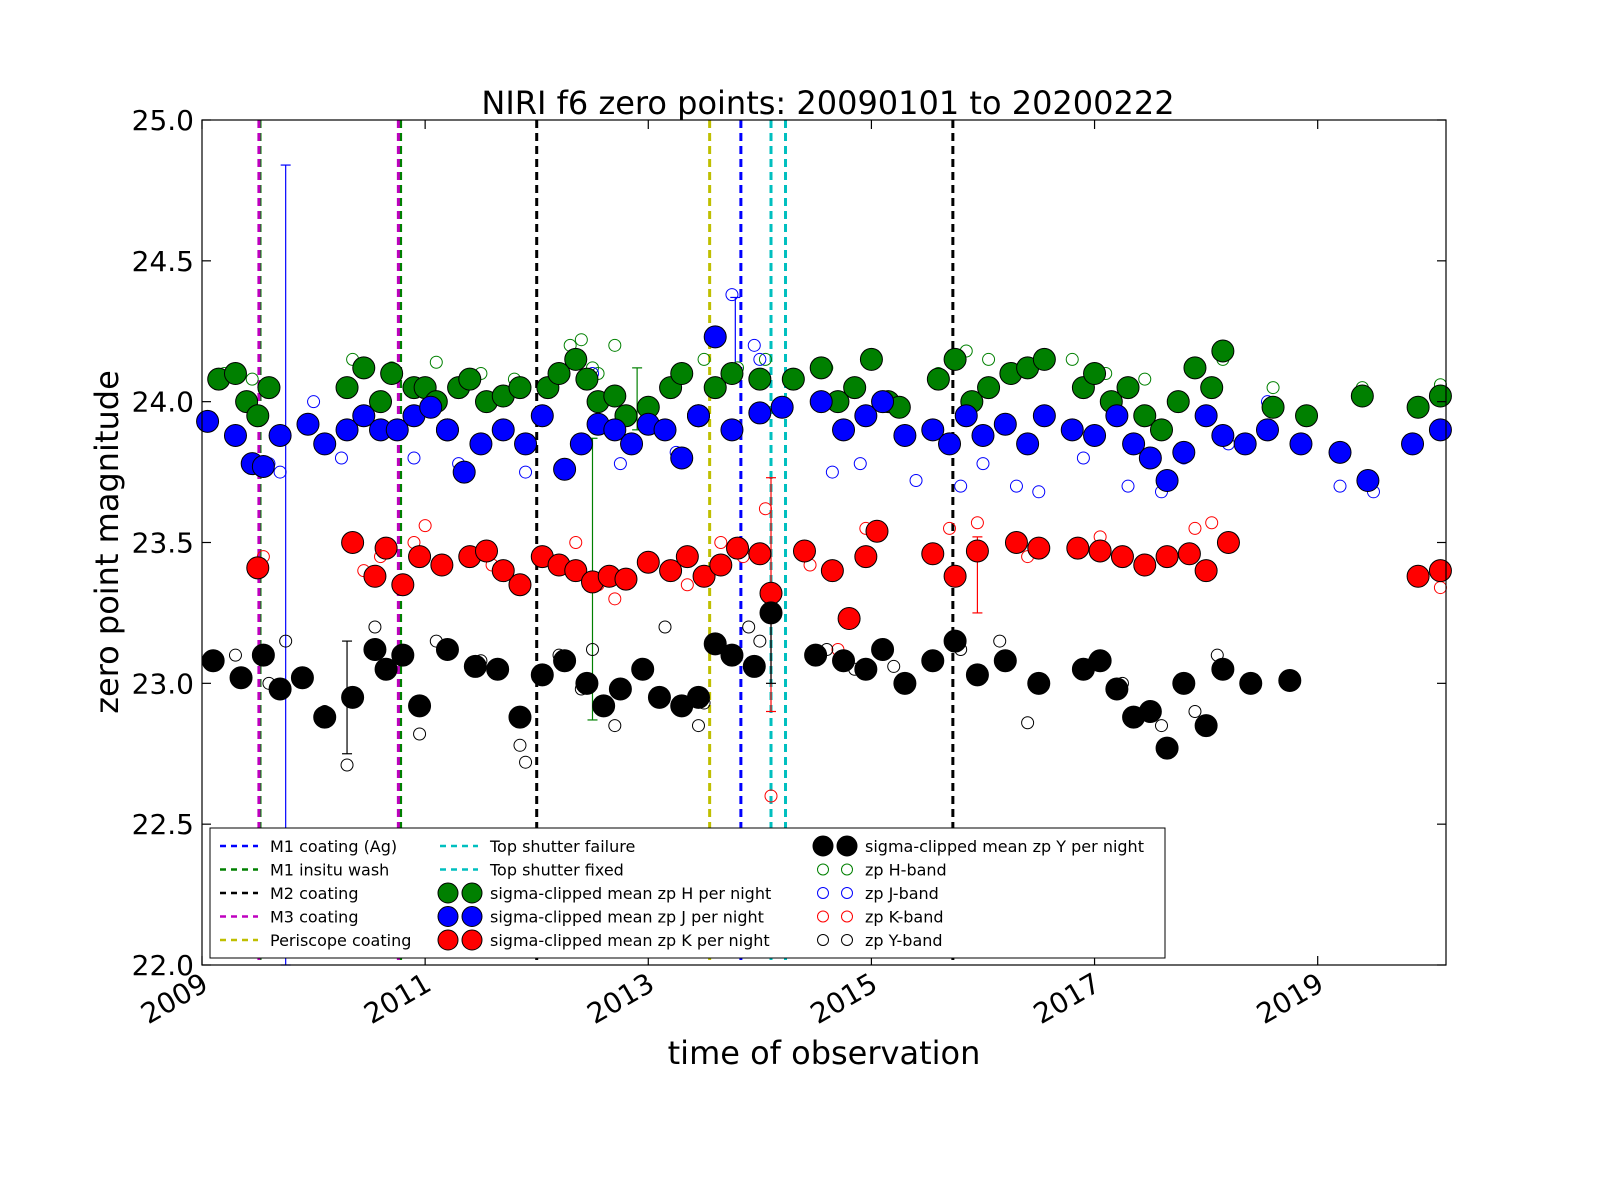 This screenshot has height=1200, width=1600. Describe the element at coordinates (880, 940) in the screenshot. I see `legend-item-zp-y-band: zp Y-band` at that location.